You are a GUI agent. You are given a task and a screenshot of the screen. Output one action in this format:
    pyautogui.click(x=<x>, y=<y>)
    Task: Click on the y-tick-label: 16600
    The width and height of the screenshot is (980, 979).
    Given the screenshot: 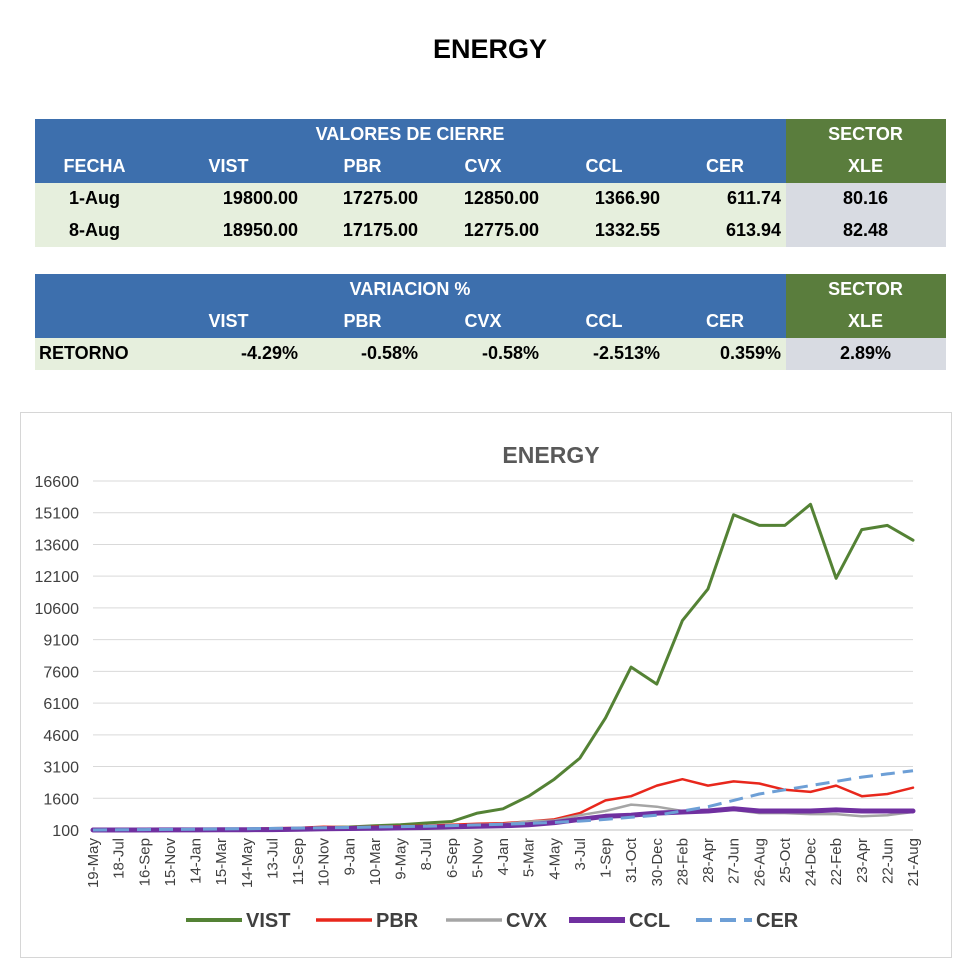 What is the action you would take?
    pyautogui.click(x=57, y=482)
    